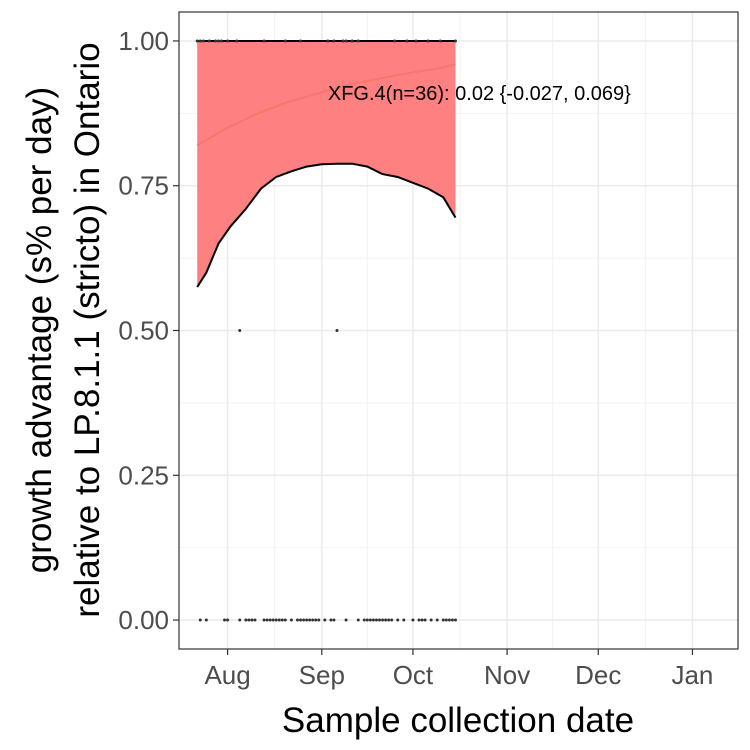  Describe the element at coordinates (479, 94) in the screenshot. I see `growth-annotation: XFG.4(n=36): 0.02 {-0.027, 0.069}` at that location.